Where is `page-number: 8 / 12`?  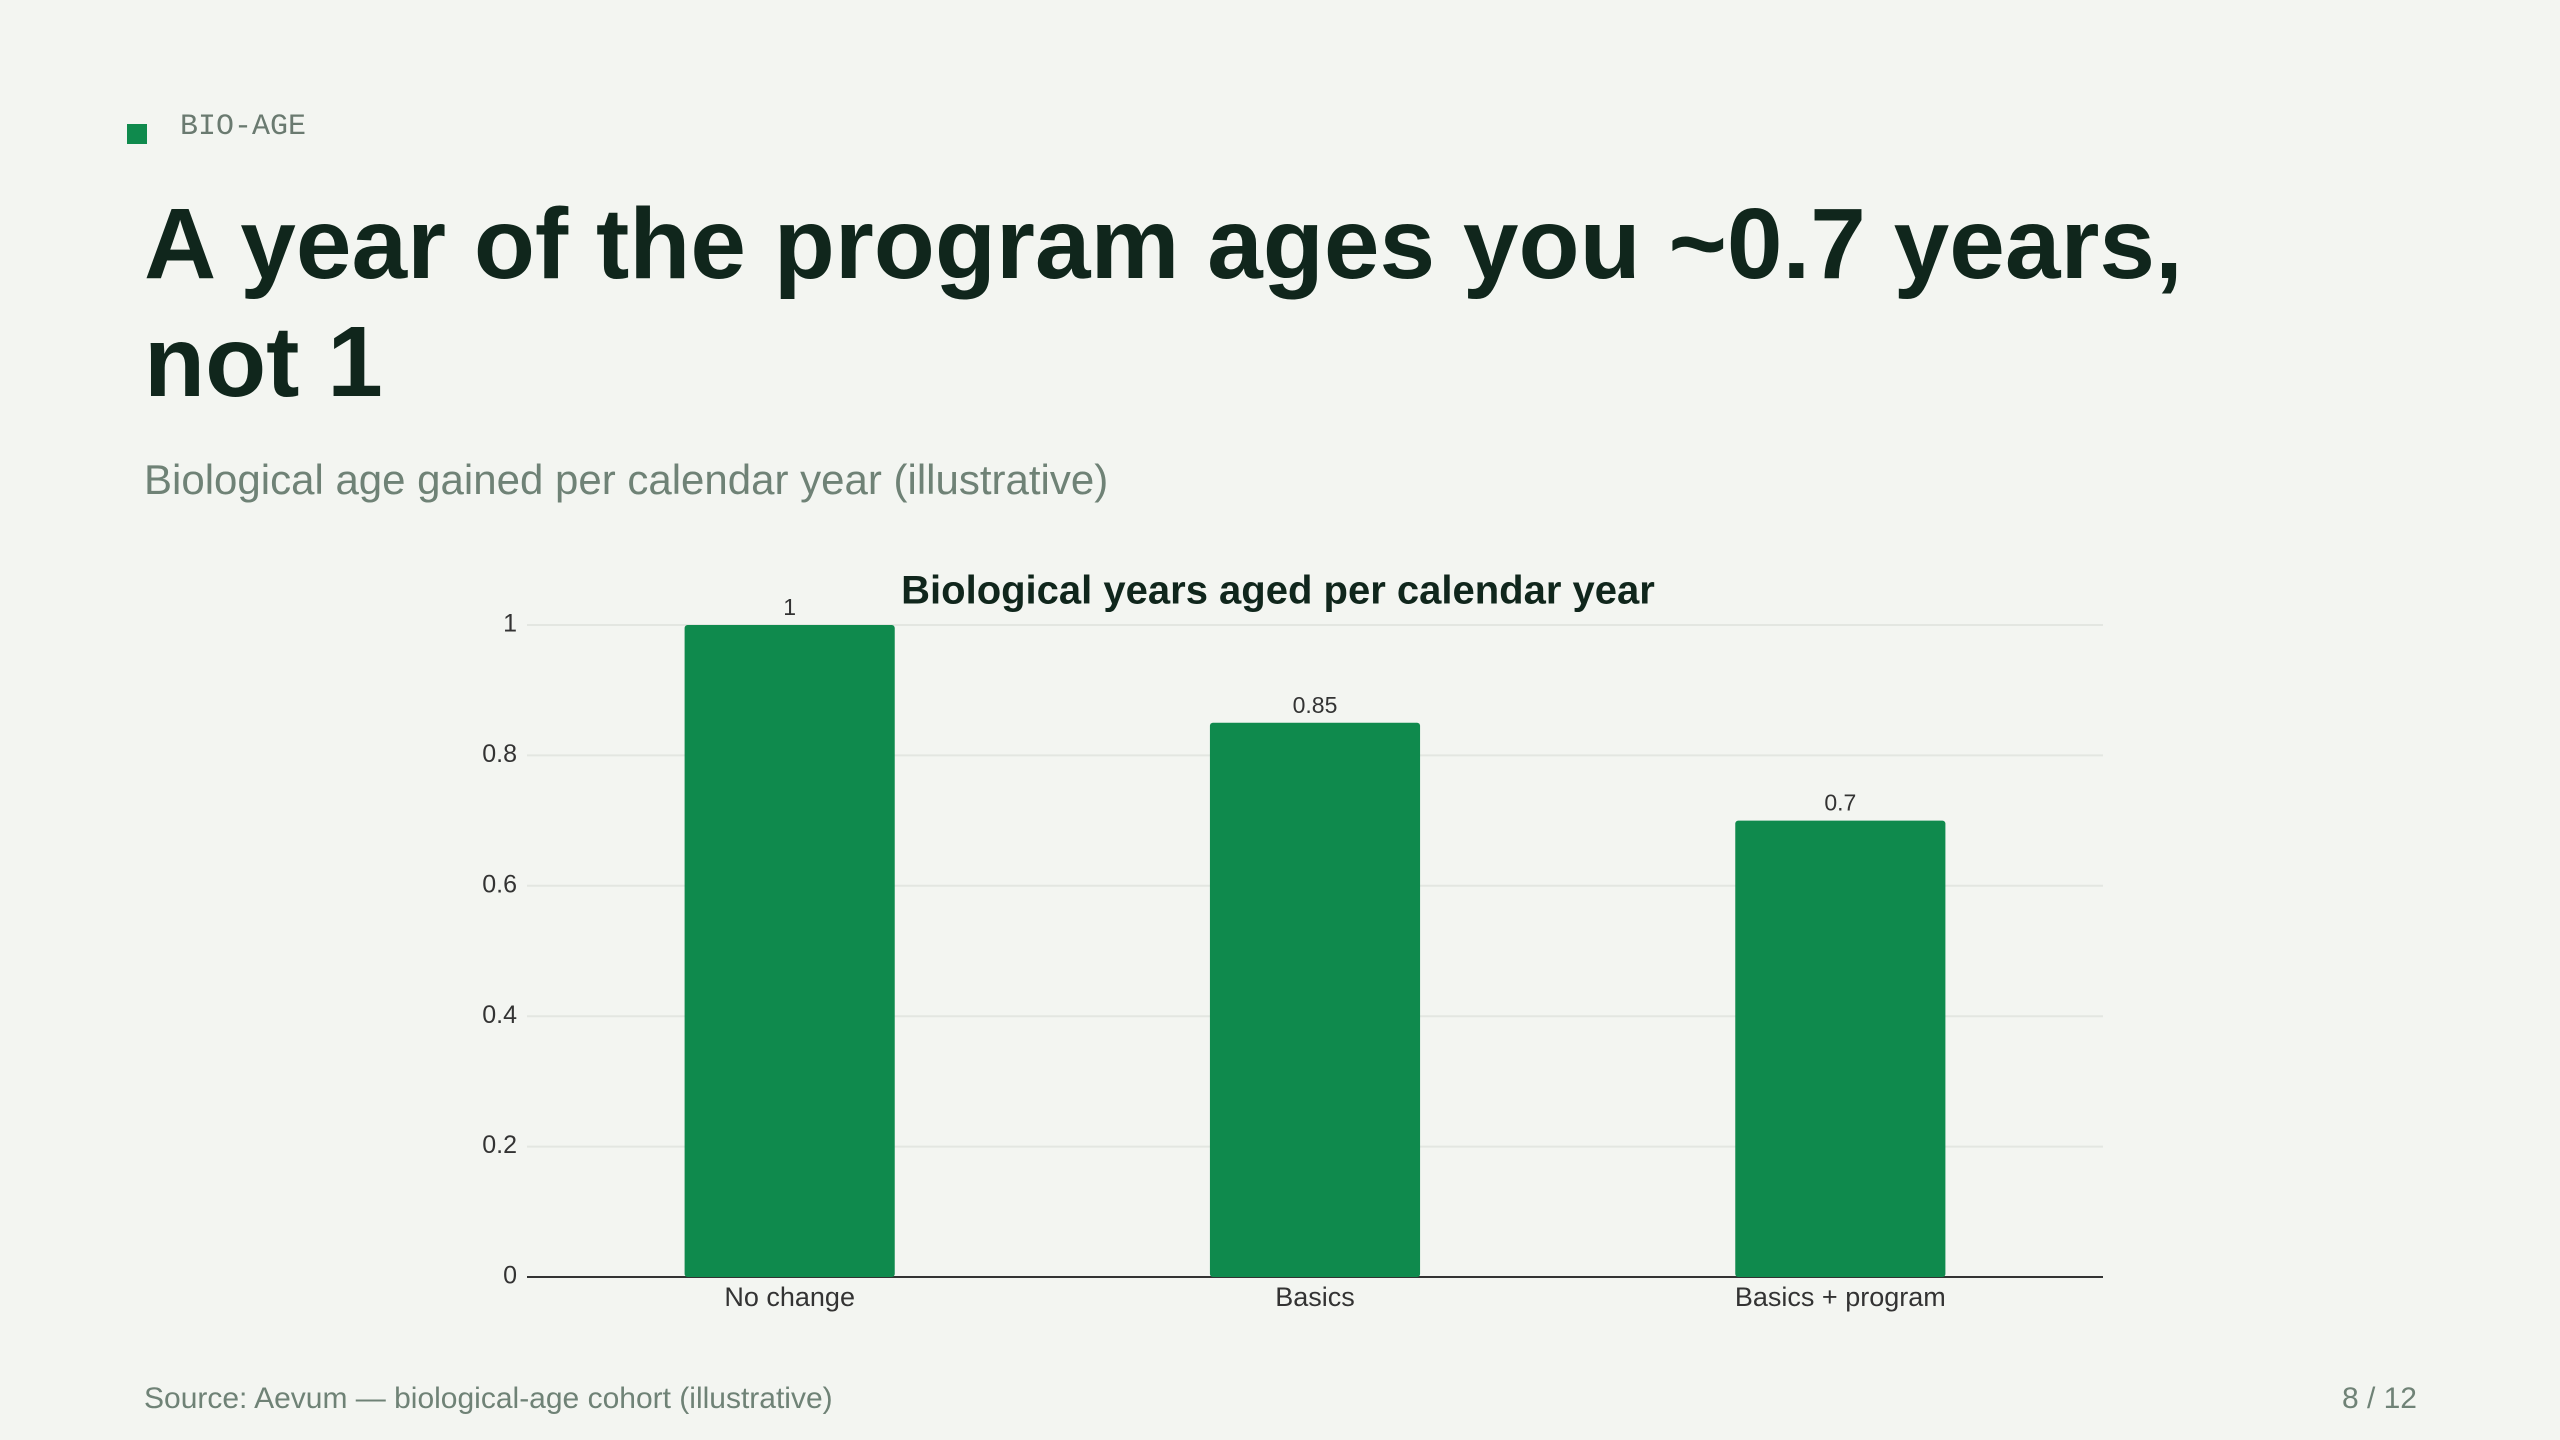 page-number: 8 / 12 is located at coordinates (2379, 1398).